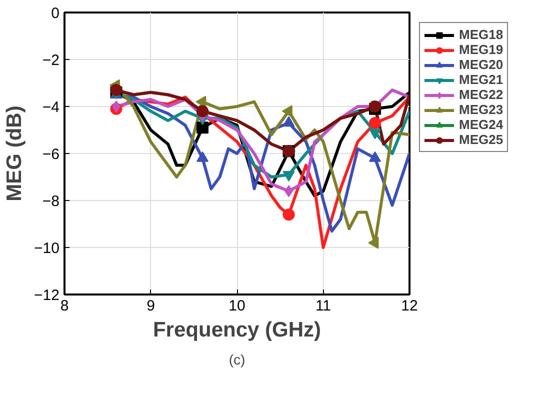  What do you see at coordinates (14, 154) in the screenshot?
I see `y-axis-title: MEG (dB)` at bounding box center [14, 154].